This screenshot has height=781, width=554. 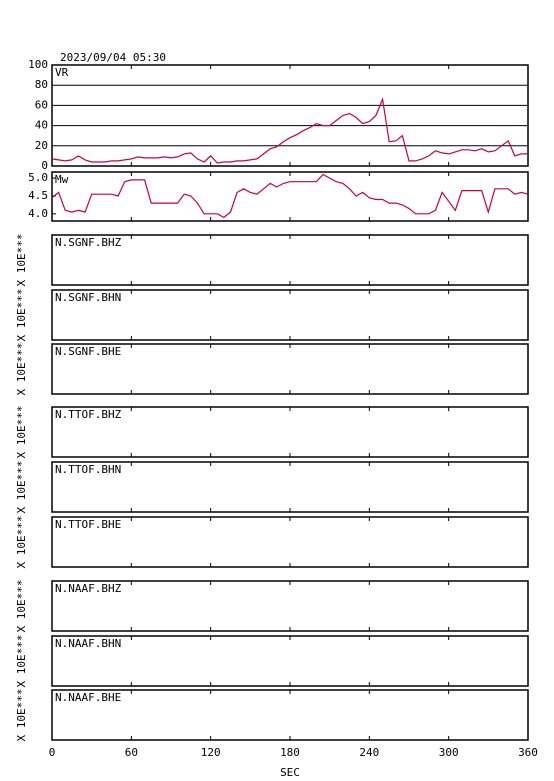 What do you see at coordinates (528, 752) in the screenshot?
I see `x-tick-label: 360` at bounding box center [528, 752].